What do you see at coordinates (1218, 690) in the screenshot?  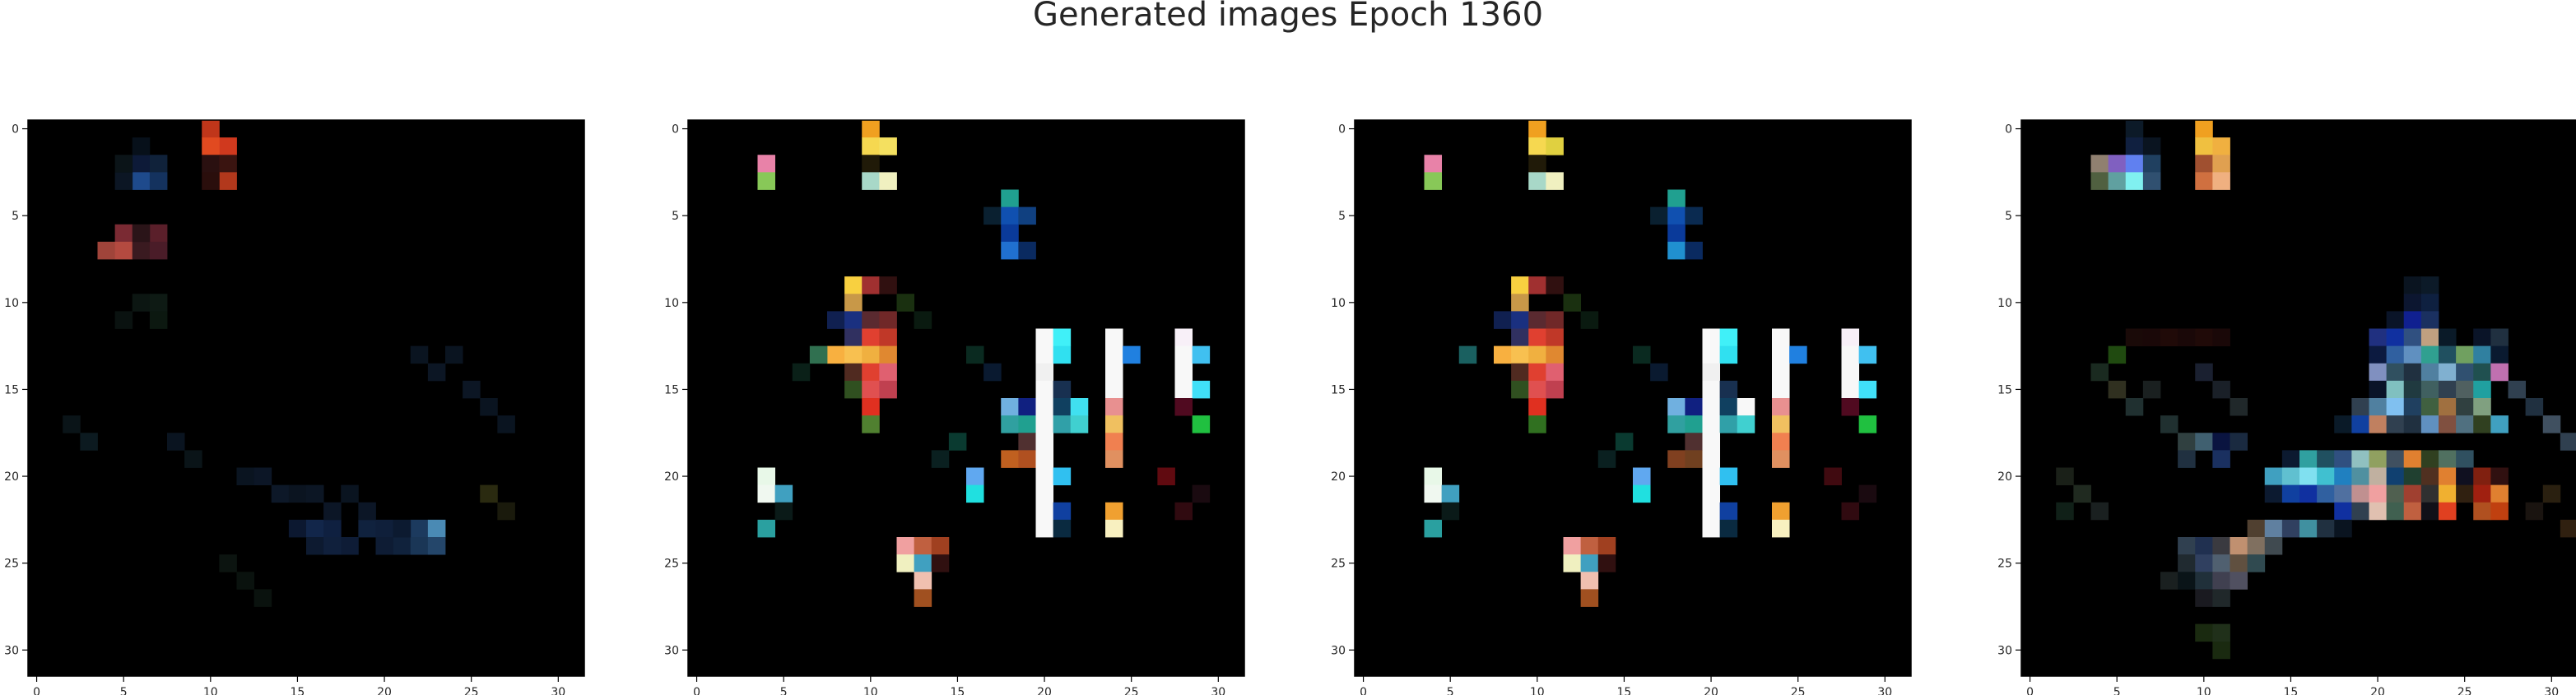 I see `x-tick-label: 30` at bounding box center [1218, 690].